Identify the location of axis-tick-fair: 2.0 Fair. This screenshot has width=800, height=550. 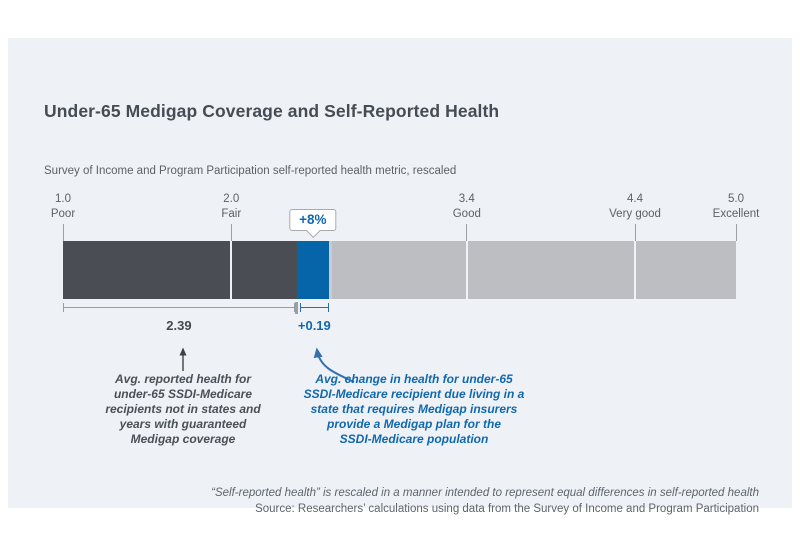
(231, 207).